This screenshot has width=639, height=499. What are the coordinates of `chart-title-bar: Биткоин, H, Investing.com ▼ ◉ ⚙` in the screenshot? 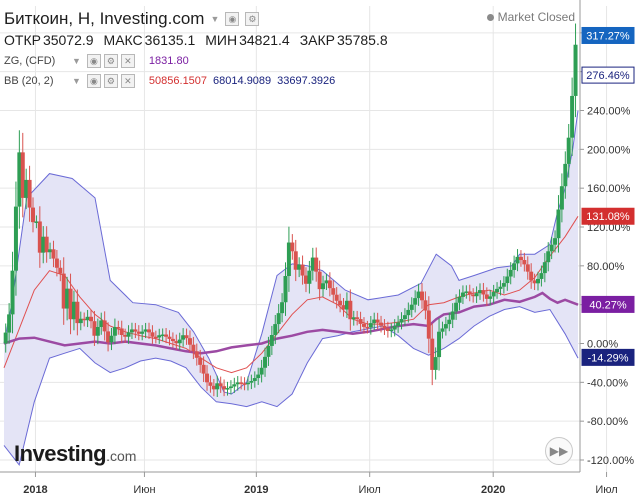 It's located at (132, 19).